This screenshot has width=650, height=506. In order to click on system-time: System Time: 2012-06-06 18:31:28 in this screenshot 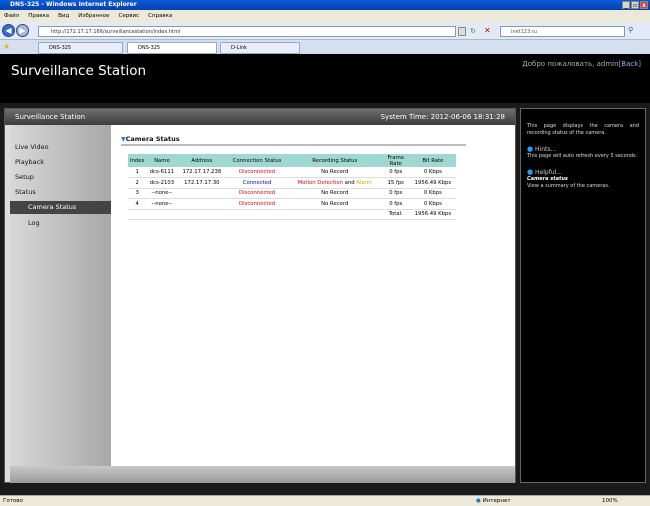, I will do `click(442, 117)`.